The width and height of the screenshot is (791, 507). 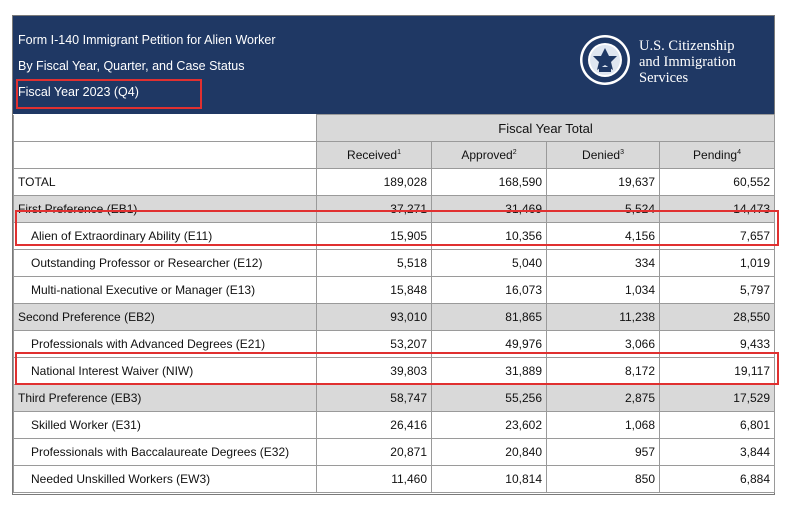 I want to click on cell-received: 37,271, so click(x=374, y=209).